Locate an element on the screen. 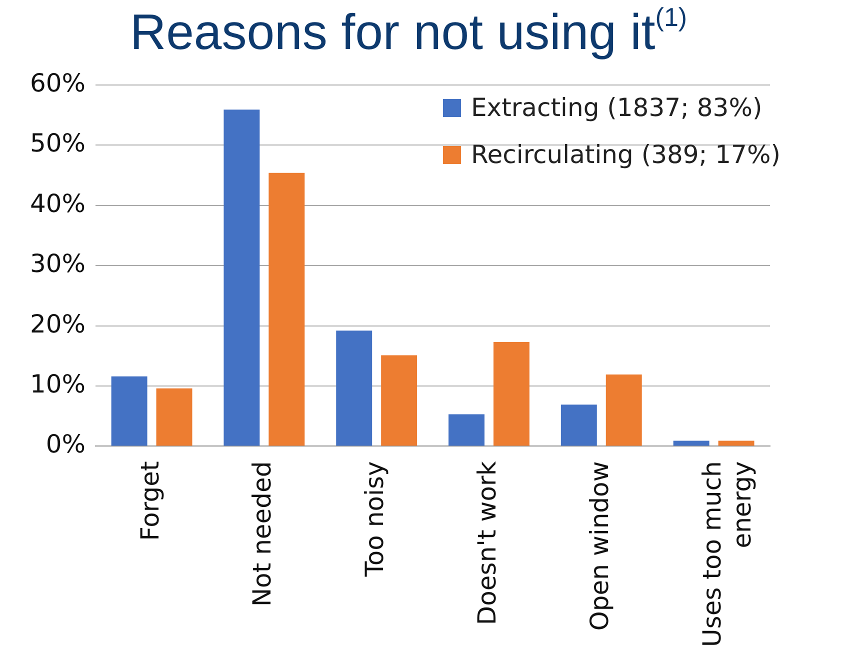 This screenshot has width=860, height=663. y-tick-label: 30% is located at coordinates (58, 263).